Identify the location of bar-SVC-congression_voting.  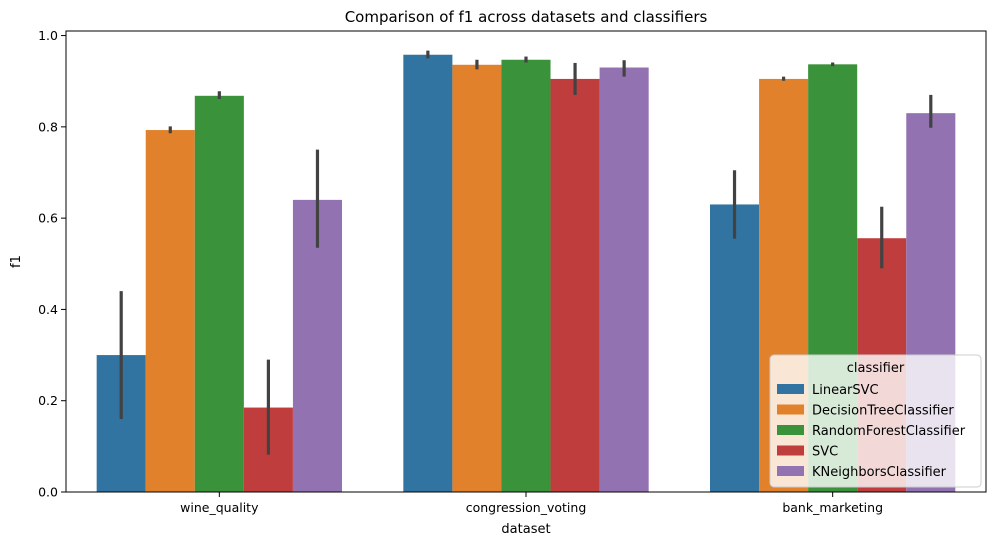
(575, 285).